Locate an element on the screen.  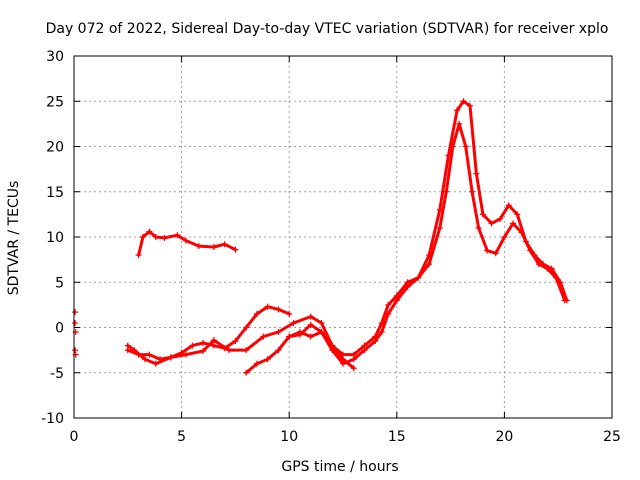
y-tick-label: 5 is located at coordinates (59, 283).